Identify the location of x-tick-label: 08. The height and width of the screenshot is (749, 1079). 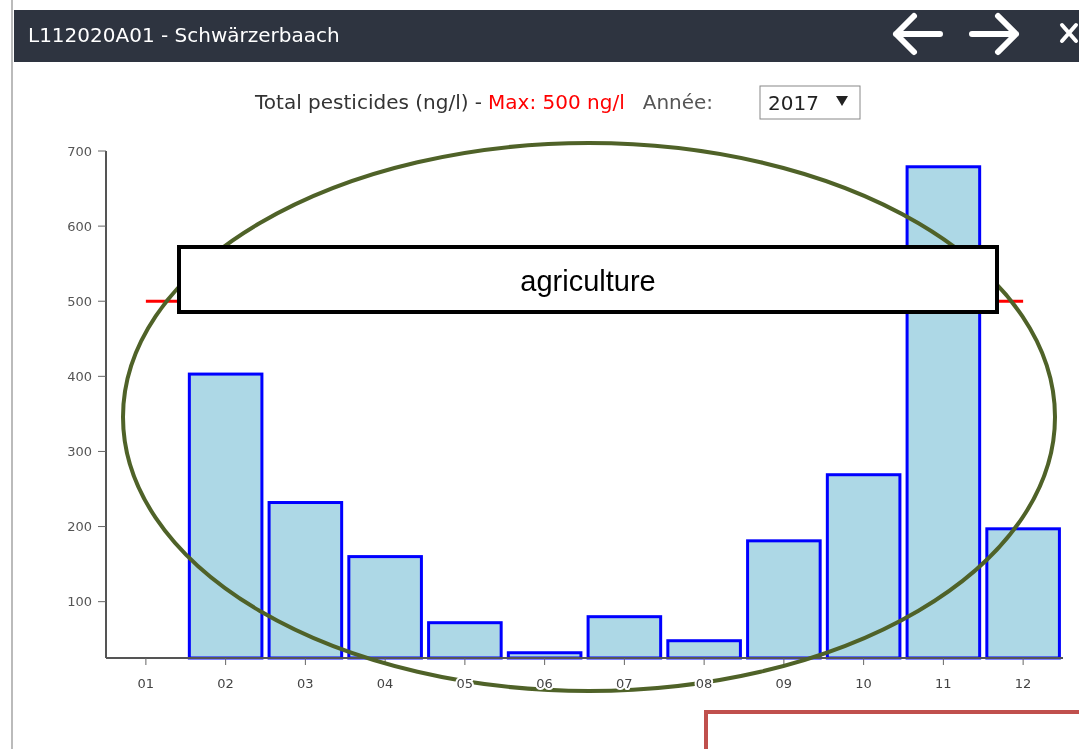
(704, 683).